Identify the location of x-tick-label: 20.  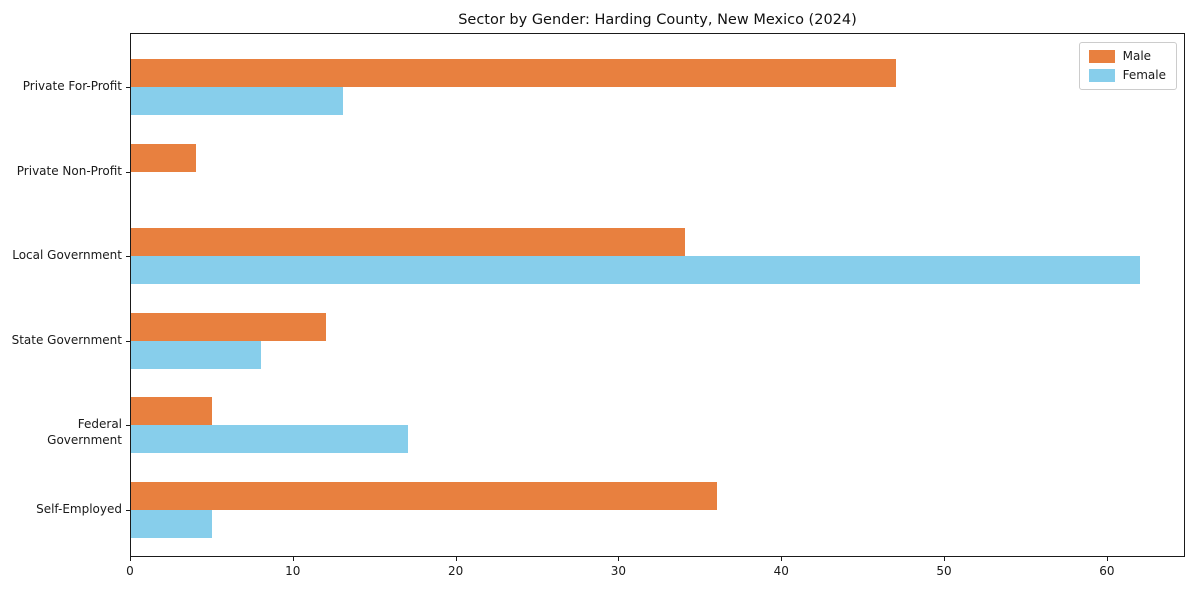
(455, 571).